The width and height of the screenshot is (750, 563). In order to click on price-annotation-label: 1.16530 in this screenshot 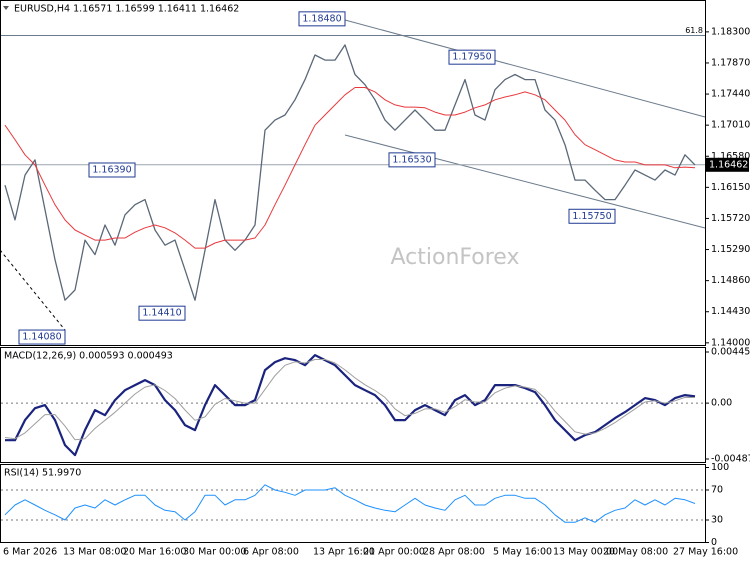, I will do `click(411, 159)`.